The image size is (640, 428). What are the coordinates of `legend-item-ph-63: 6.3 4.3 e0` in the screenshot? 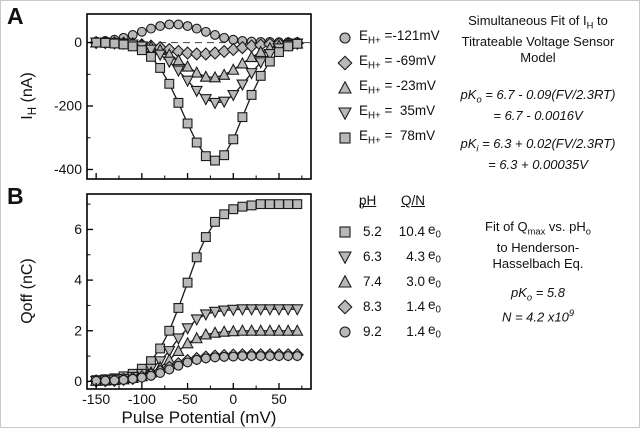 It's located at (389, 256).